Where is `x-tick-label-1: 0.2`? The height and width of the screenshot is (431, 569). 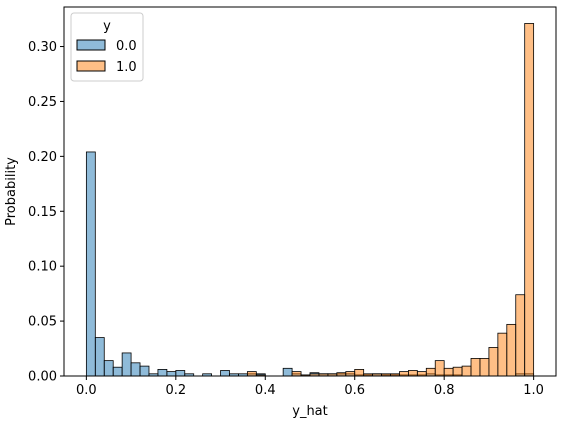
x-tick-label-1: 0.2 is located at coordinates (175, 390).